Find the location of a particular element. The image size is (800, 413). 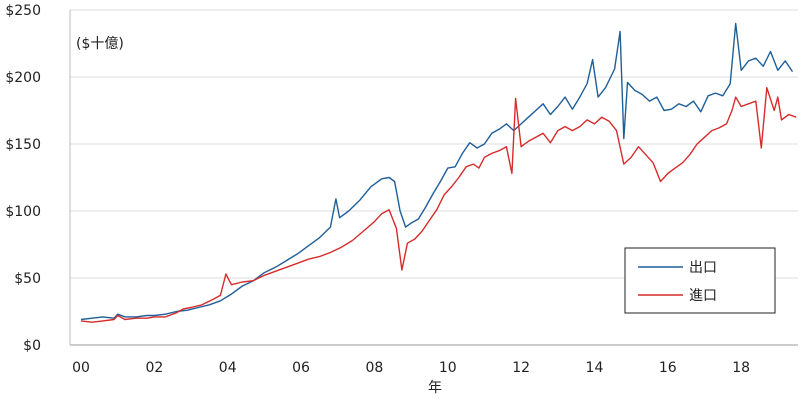

legend: 出口 進口 is located at coordinates (700, 280).